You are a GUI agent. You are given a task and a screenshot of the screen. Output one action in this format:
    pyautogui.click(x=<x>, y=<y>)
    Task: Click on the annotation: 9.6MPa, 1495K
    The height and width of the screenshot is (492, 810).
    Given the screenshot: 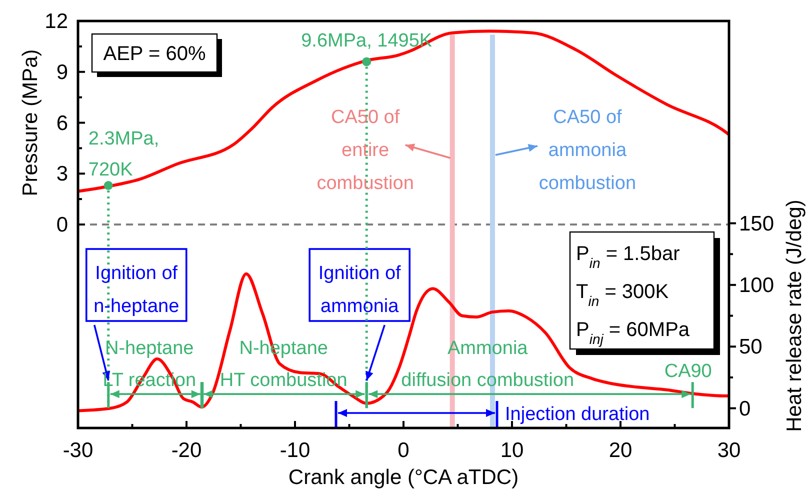 What is the action you would take?
    pyautogui.click(x=366, y=41)
    